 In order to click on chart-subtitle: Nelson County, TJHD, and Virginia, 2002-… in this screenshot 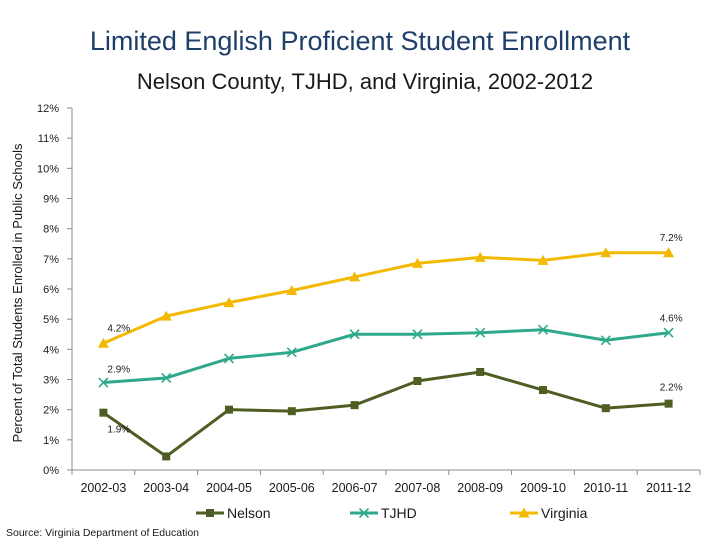, I will do `click(365, 81)`.